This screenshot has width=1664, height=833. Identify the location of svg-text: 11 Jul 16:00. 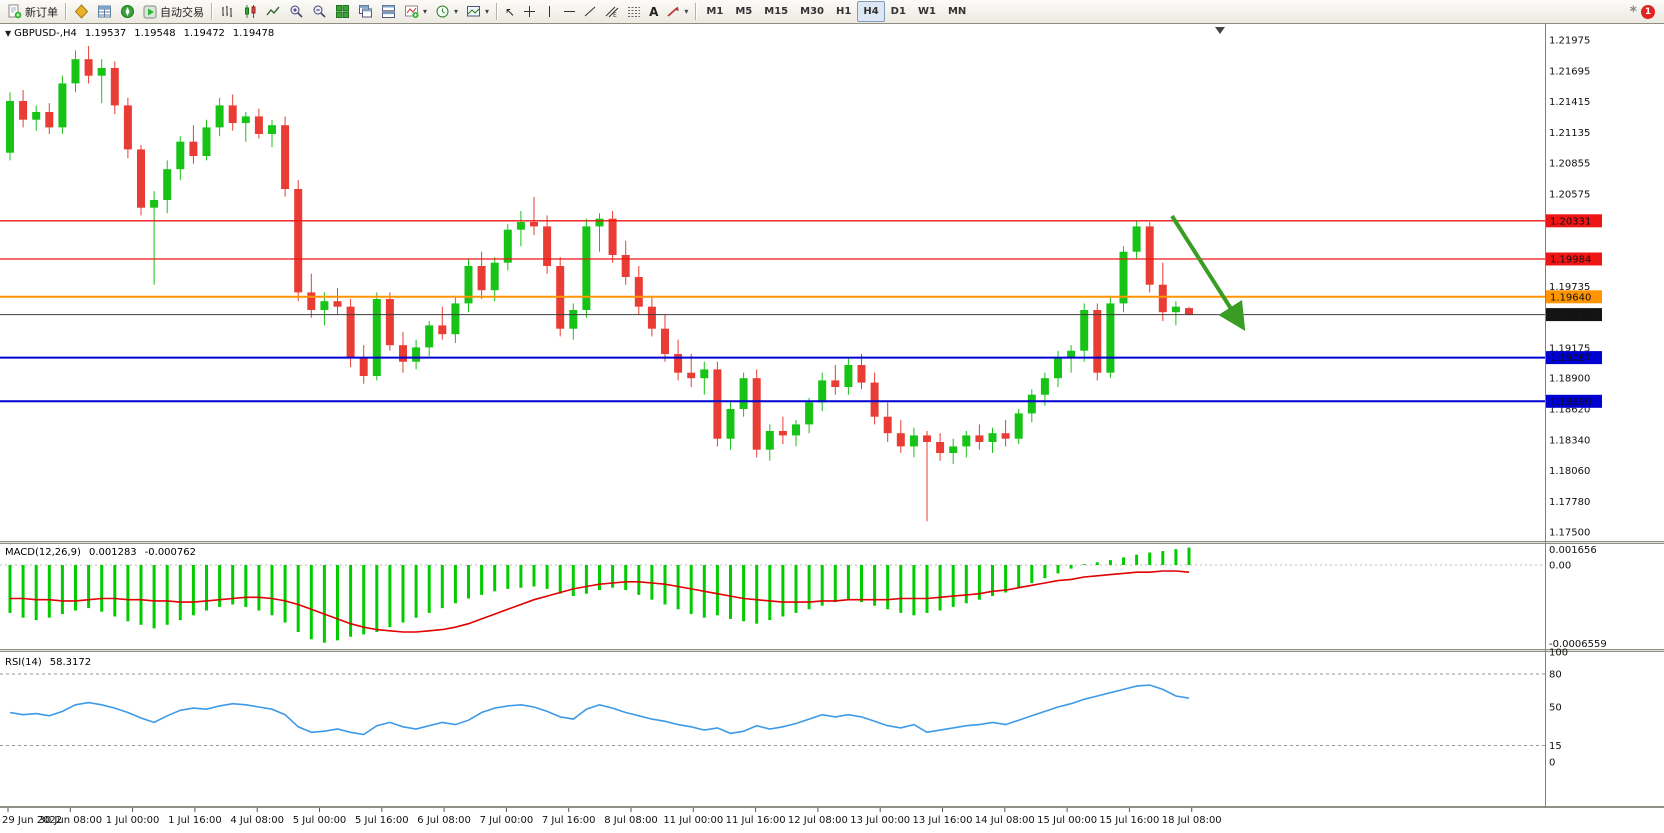
(756, 820).